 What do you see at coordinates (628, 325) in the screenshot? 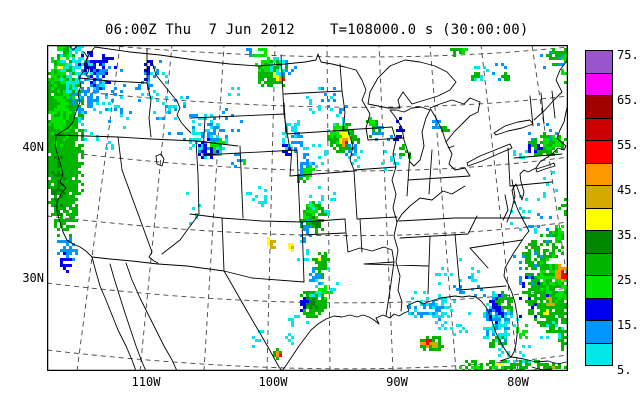
I see `colorbar-tick-label: 15.` at bounding box center [628, 325].